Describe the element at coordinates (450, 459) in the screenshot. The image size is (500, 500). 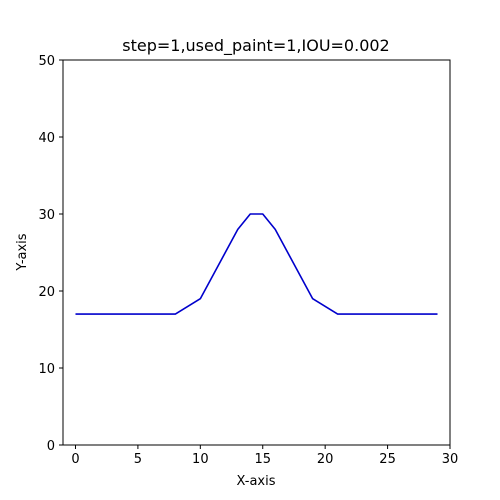
I see `x-tick-label: 30` at that location.